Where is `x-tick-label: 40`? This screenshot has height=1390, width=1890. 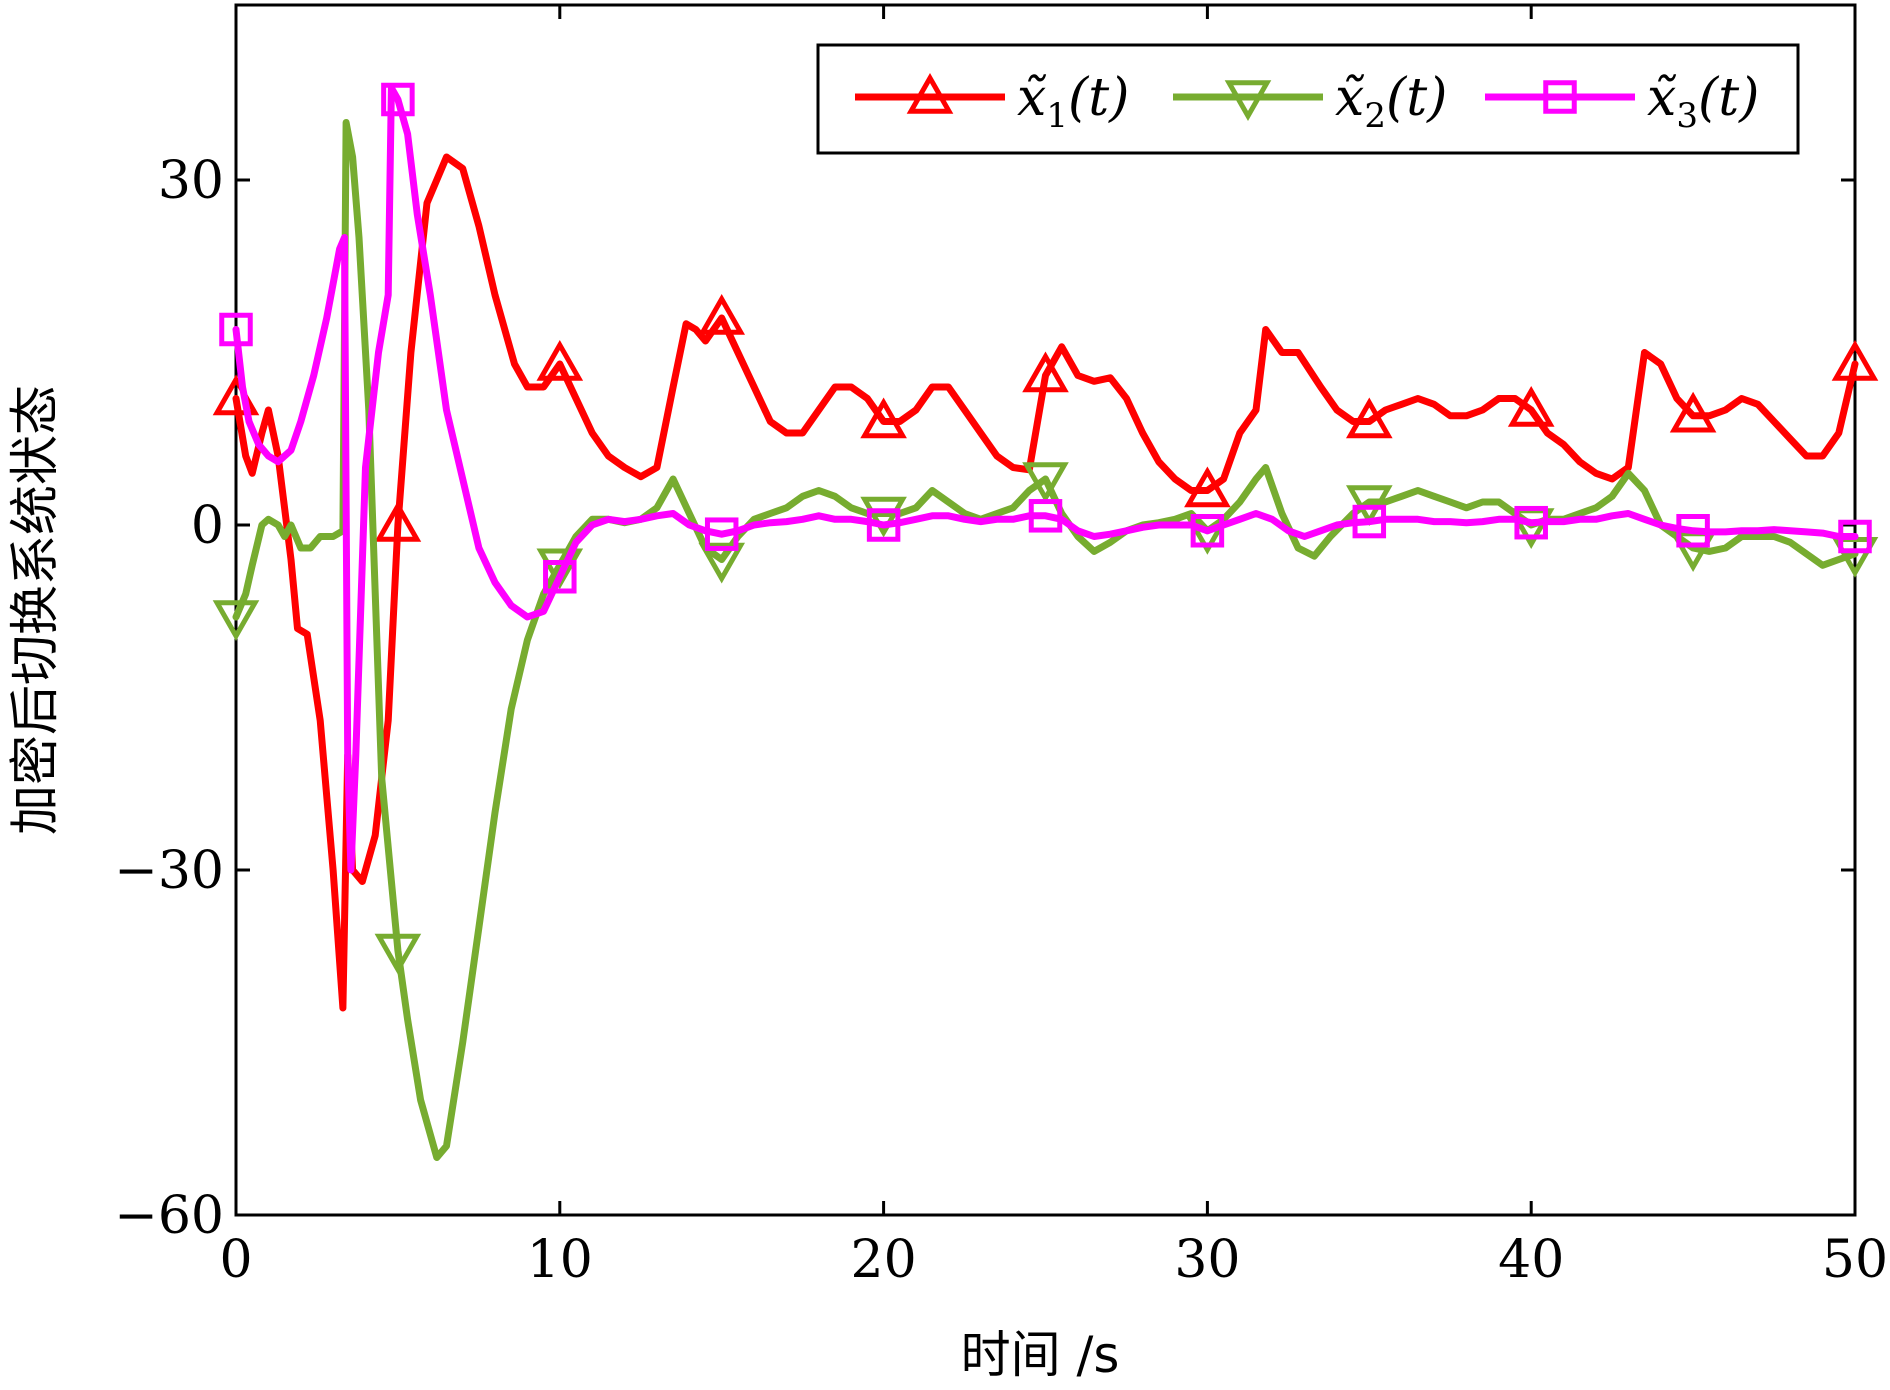
x-tick-label: 40 is located at coordinates (1531, 1260).